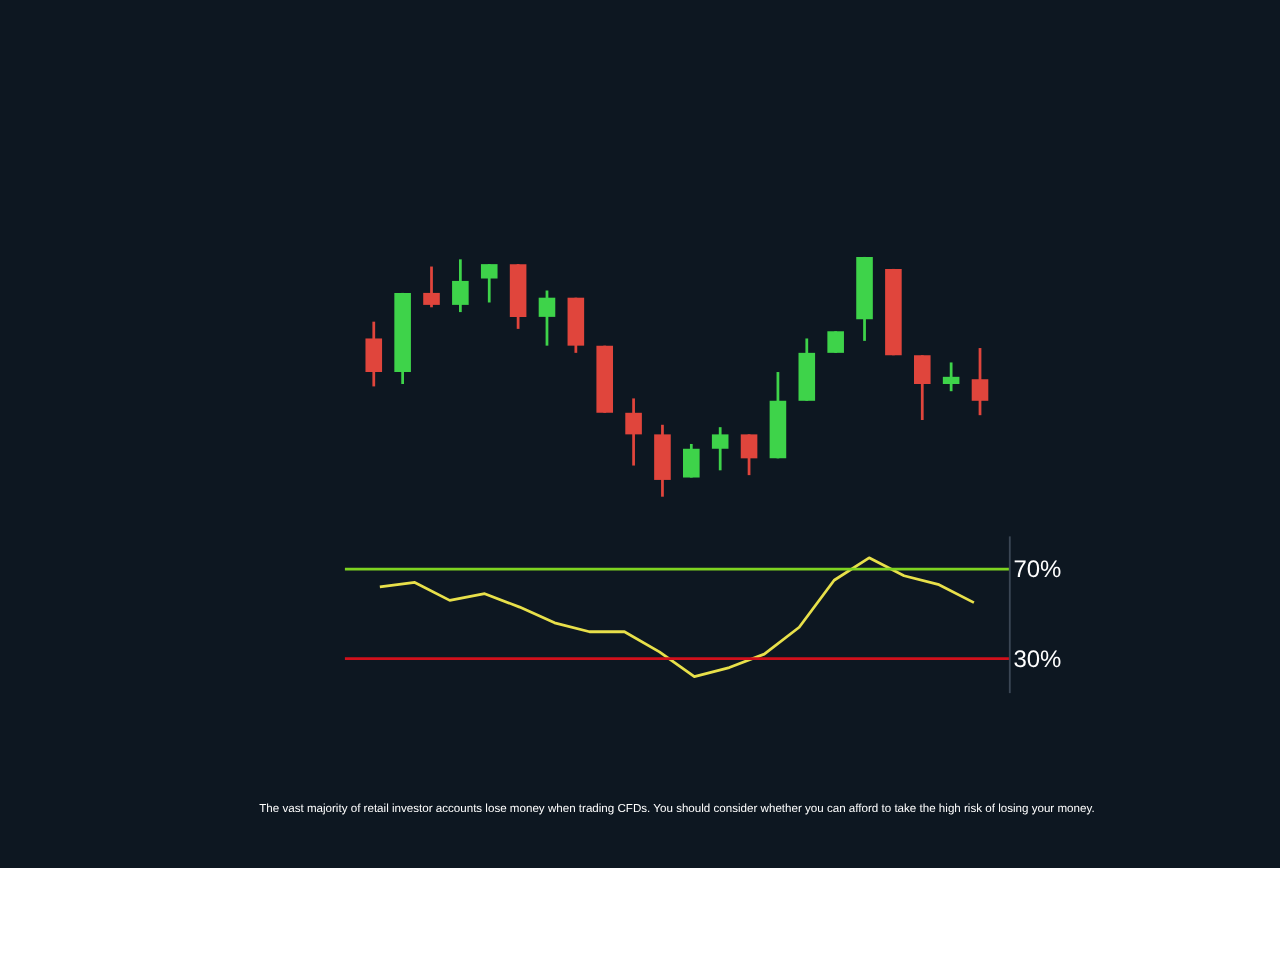 The width and height of the screenshot is (1280, 960). Describe the element at coordinates (677, 617) in the screenshot. I see `line-series` at that location.